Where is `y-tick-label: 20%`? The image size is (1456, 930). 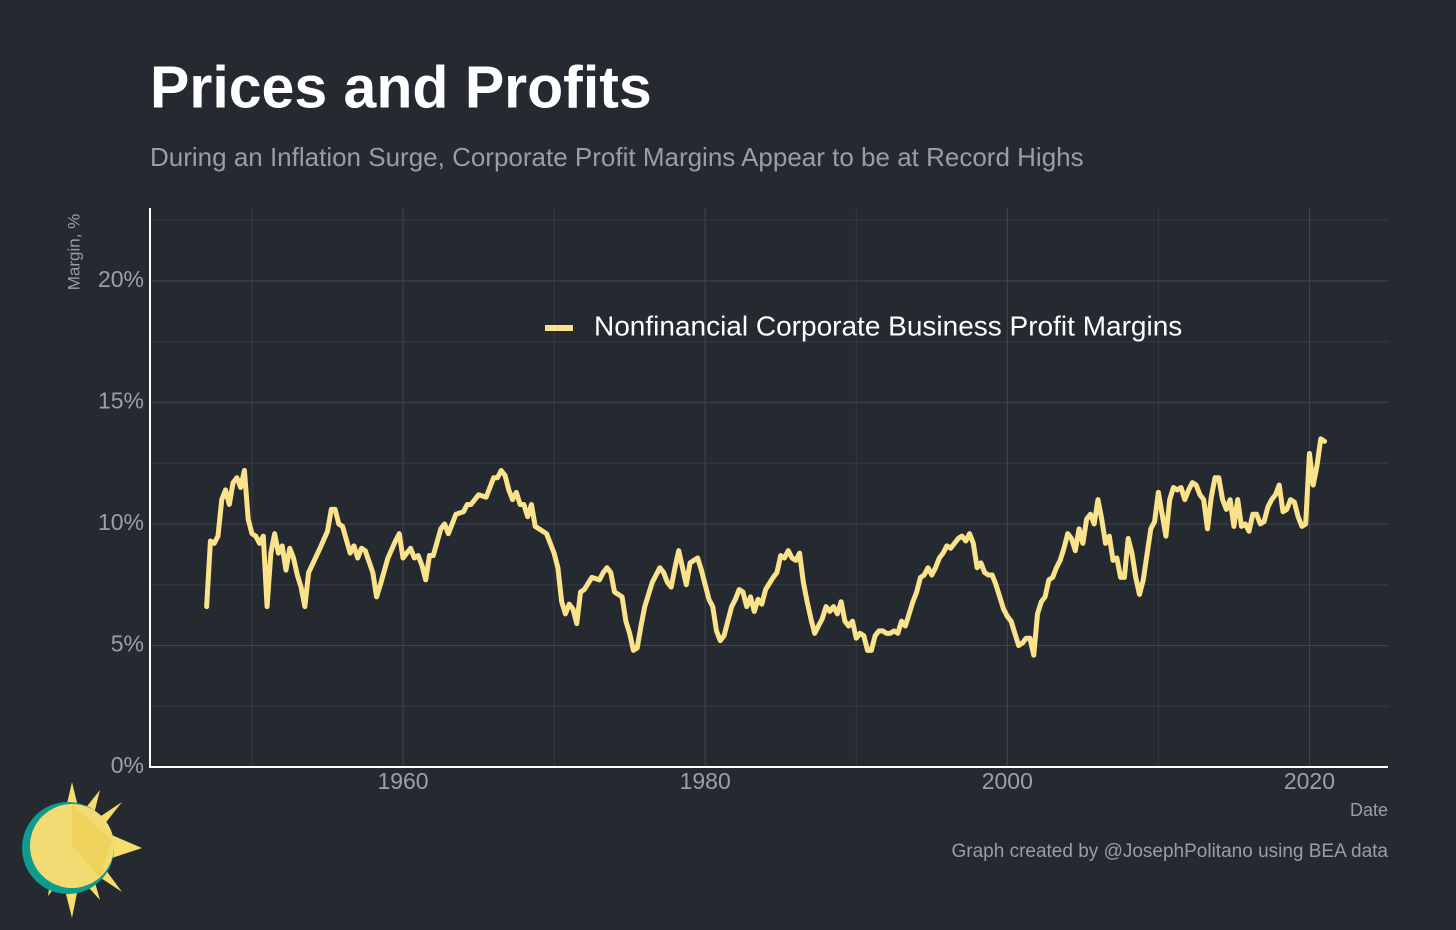 y-tick-label: 20% is located at coordinates (121, 279).